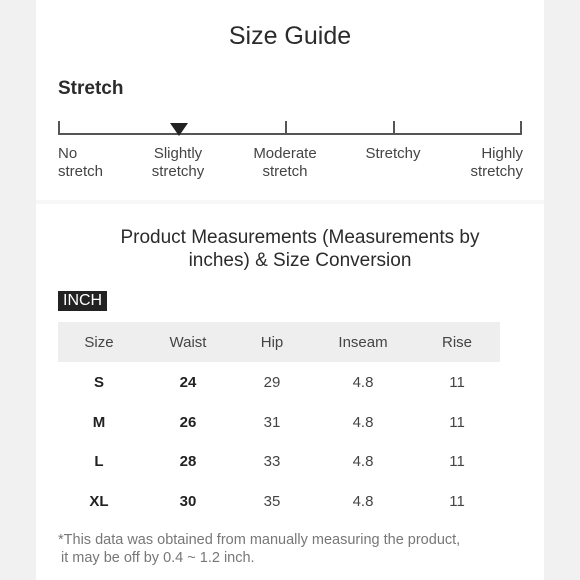  What do you see at coordinates (81, 162) in the screenshot?
I see `stretch-level-no-stretch: No stretch` at bounding box center [81, 162].